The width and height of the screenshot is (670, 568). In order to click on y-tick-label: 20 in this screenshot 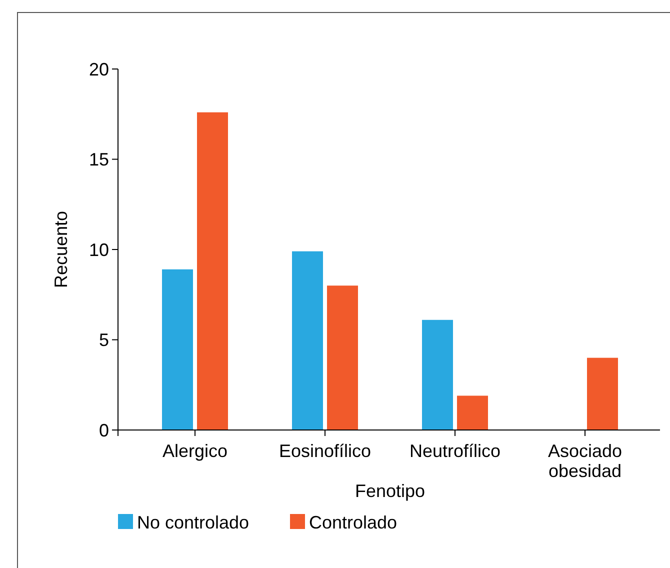, I will do `click(98, 69)`.